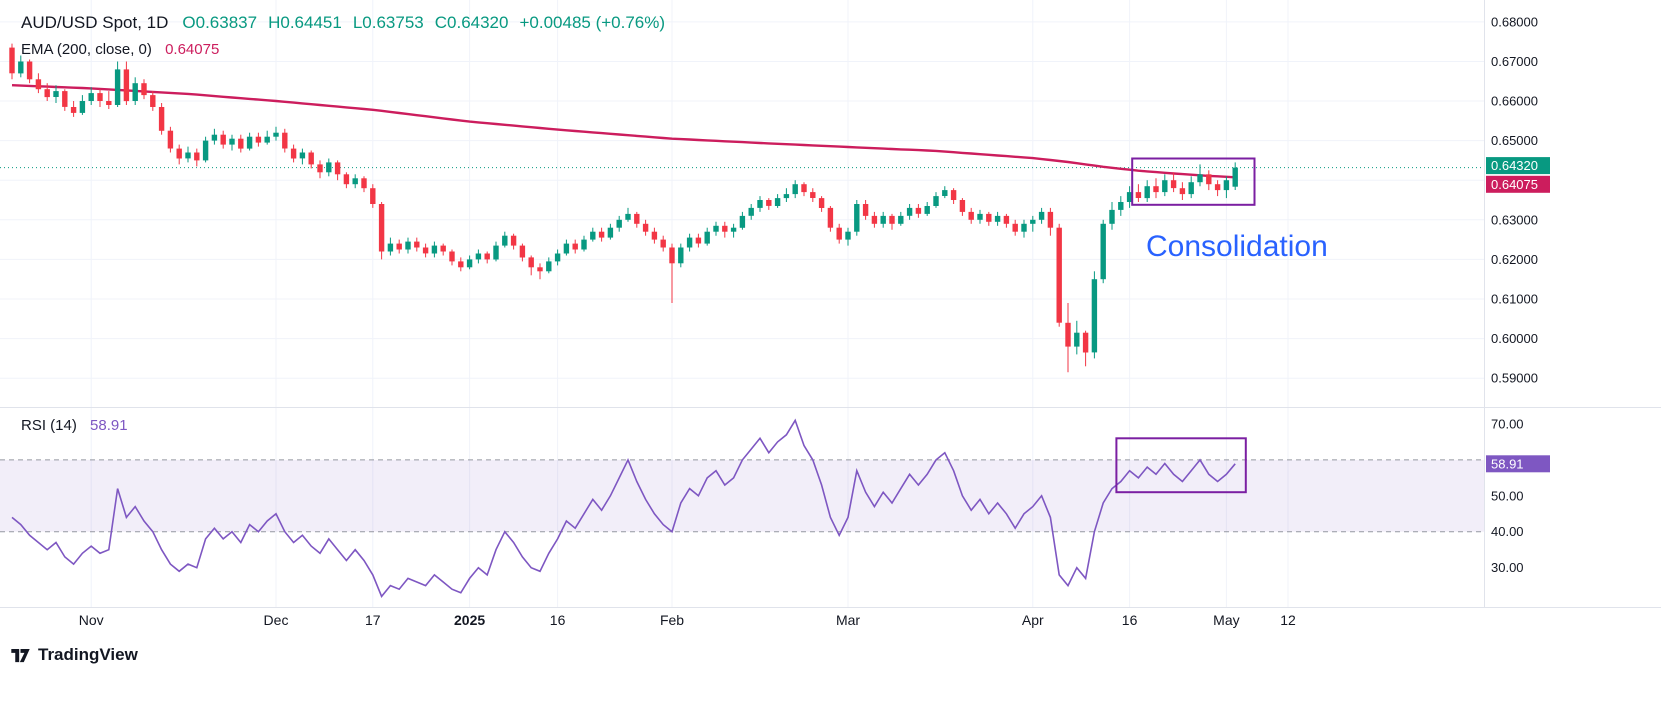  I want to click on rsi-label: RSI (14), so click(49, 425).